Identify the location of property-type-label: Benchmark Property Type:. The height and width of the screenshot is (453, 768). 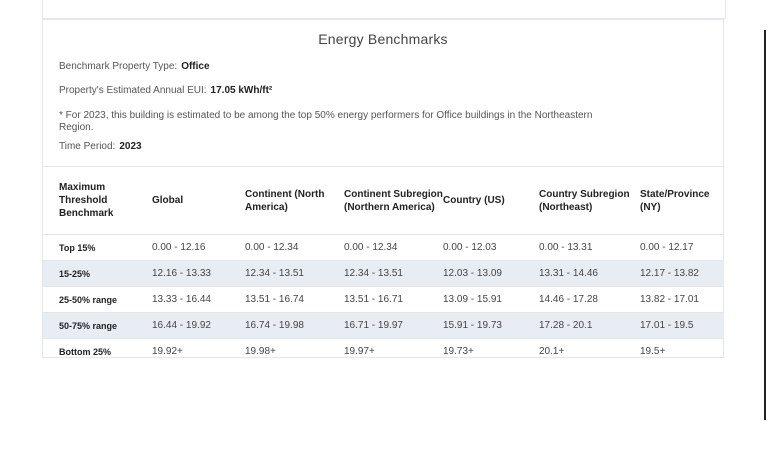
(118, 66).